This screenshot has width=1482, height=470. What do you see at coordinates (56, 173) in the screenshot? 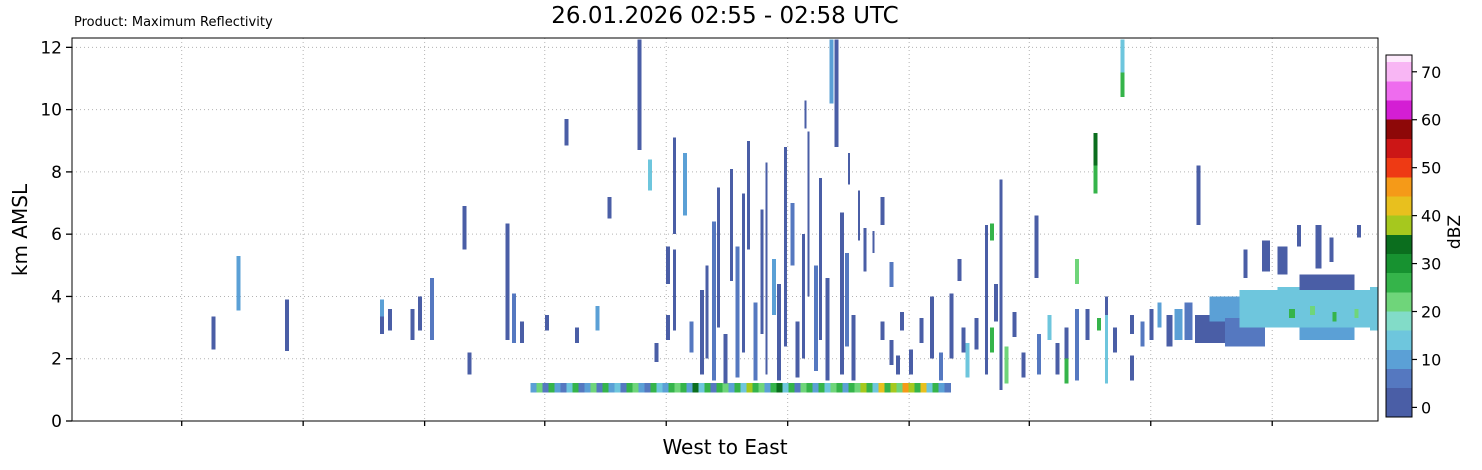
I see `svg-text: 8` at bounding box center [56, 173].